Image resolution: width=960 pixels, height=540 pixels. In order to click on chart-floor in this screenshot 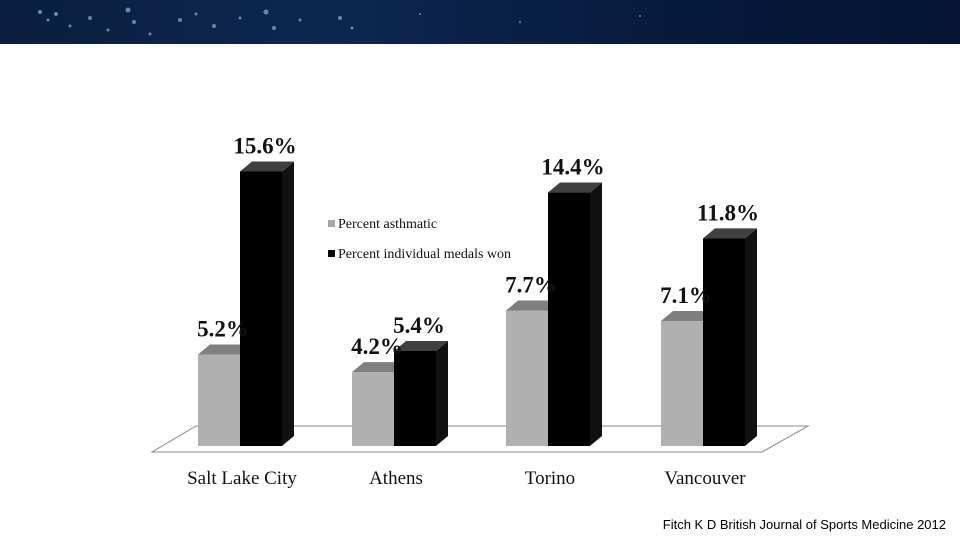, I will do `click(480, 439)`.